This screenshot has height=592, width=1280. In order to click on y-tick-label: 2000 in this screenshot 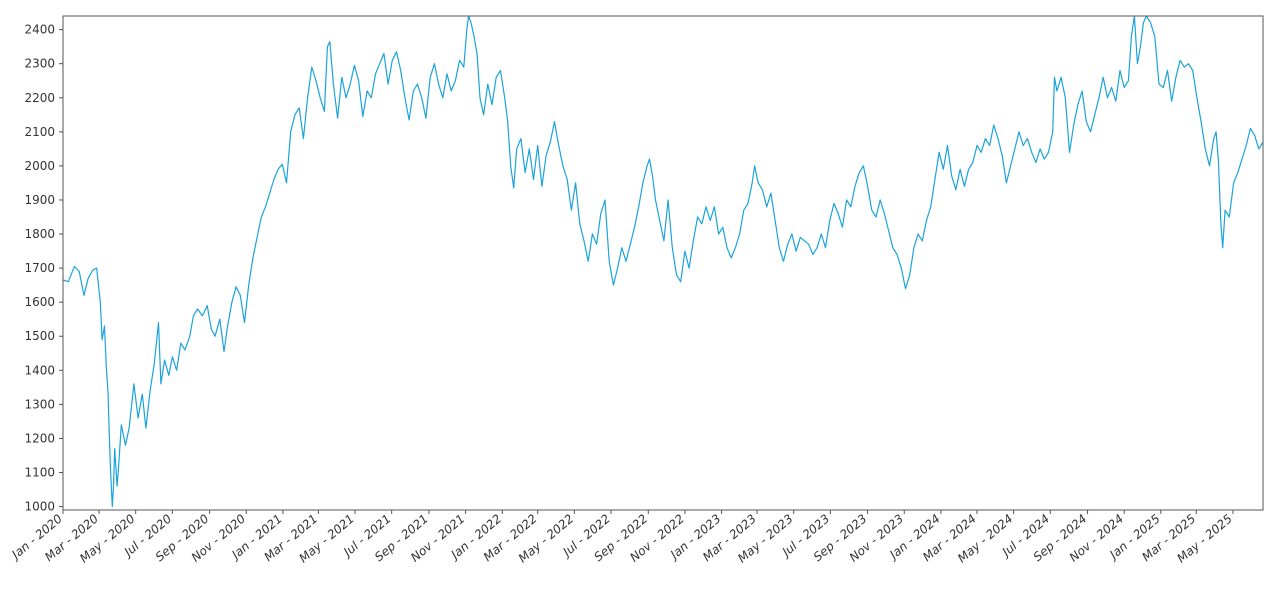, I will do `click(39, 166)`.